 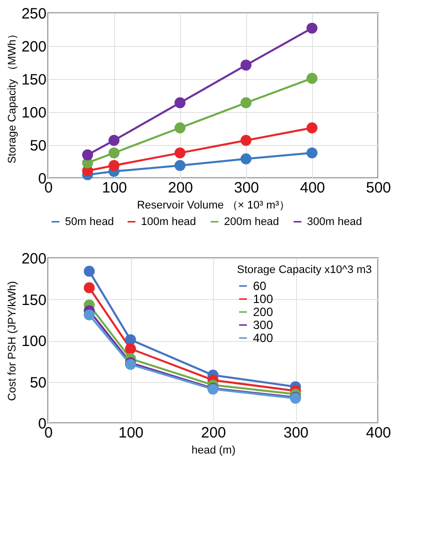 What do you see at coordinates (263, 299) in the screenshot?
I see `legend-label: 100` at bounding box center [263, 299].